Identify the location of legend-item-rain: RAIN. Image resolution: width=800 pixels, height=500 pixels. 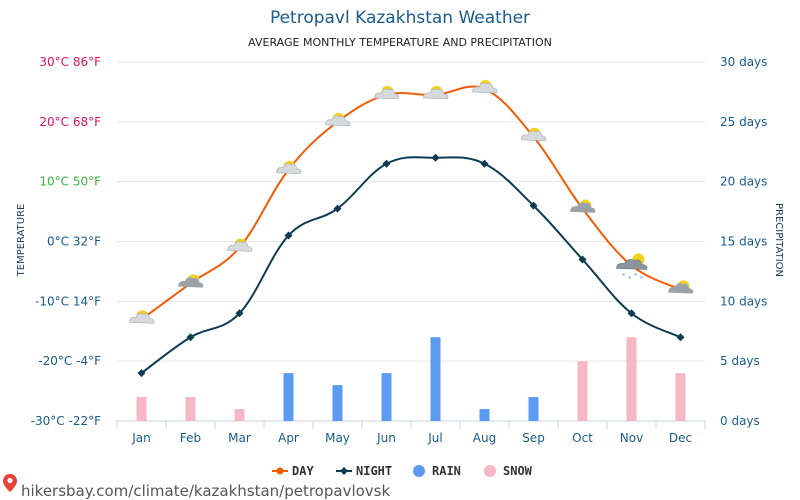
(437, 471).